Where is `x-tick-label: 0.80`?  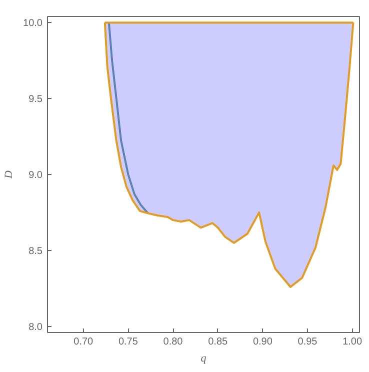
x-tick-label: 0.80 is located at coordinates (173, 342).